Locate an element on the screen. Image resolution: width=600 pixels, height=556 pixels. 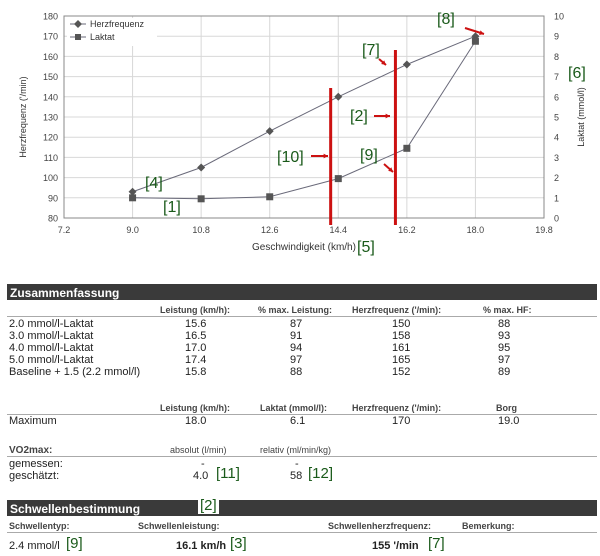
summary-row-label: 4.0 mmol/l-Laktat is located at coordinates (51, 348).